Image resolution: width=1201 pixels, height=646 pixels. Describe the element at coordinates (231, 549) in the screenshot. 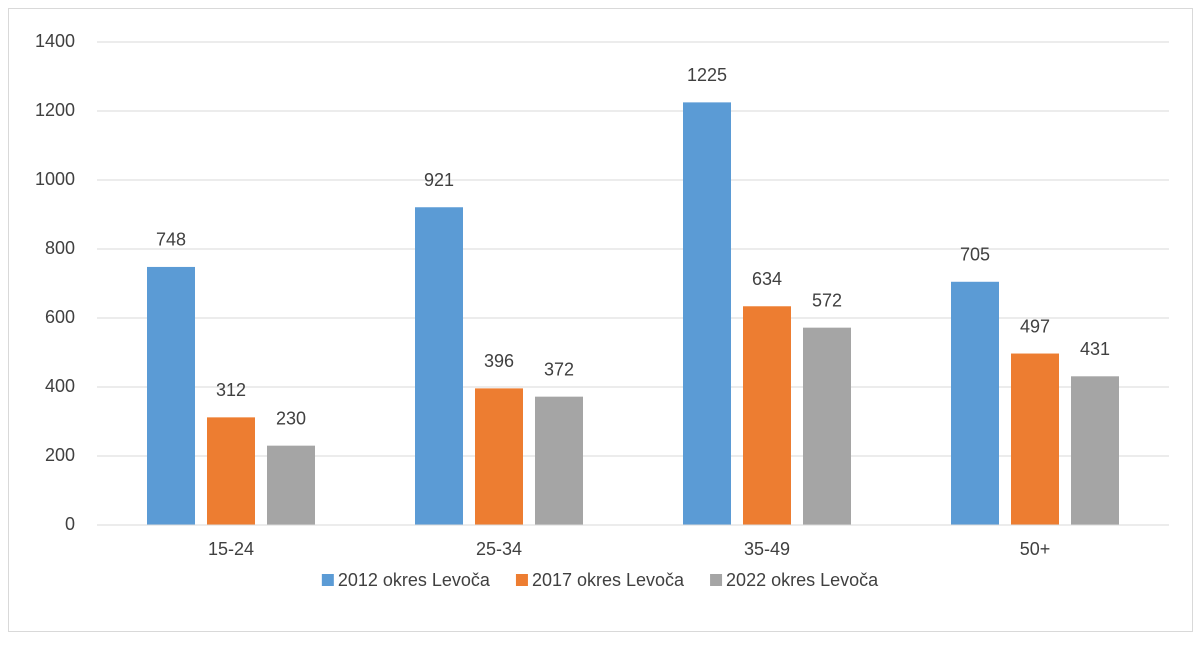

I see `x-tick-label: 15-24` at that location.